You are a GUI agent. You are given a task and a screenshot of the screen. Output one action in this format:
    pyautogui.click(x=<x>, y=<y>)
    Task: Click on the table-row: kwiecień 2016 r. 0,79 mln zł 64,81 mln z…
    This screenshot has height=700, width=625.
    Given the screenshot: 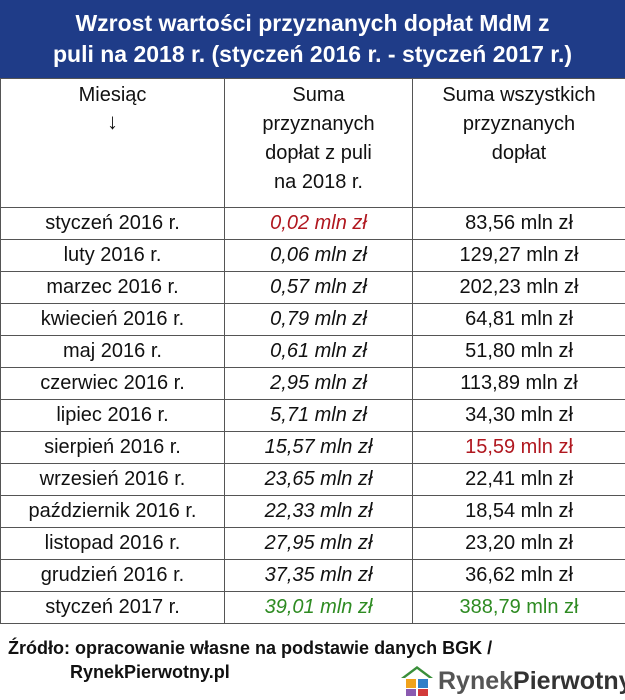 What is the action you would take?
    pyautogui.click(x=312, y=319)
    